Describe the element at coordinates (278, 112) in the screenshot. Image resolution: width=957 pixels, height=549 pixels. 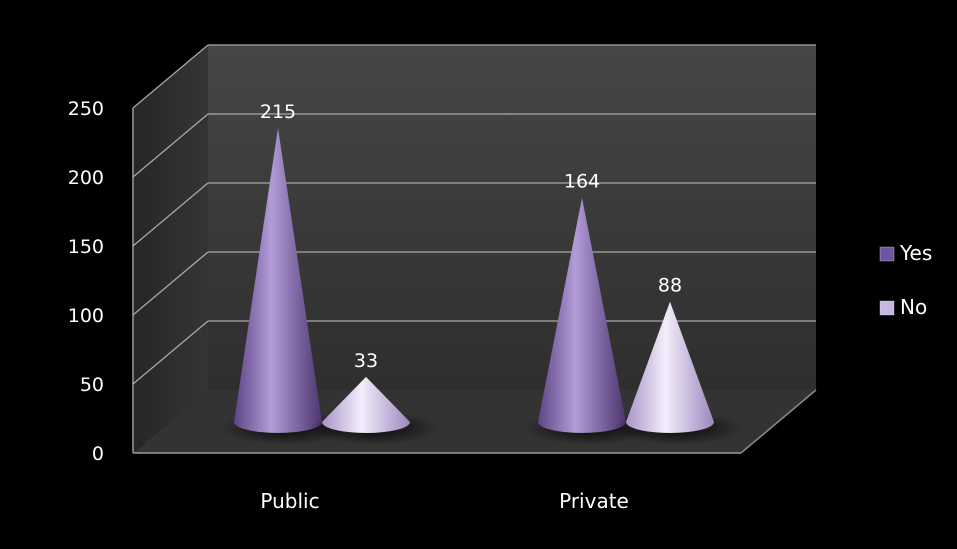
I see `data-label: 215` at that location.